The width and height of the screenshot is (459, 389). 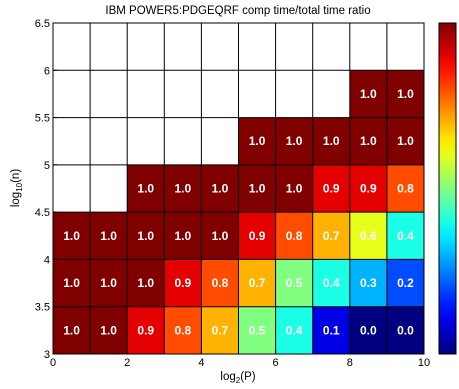 What do you see at coordinates (42, 213) in the screenshot?
I see `y-tick-label: 4.5` at bounding box center [42, 213].